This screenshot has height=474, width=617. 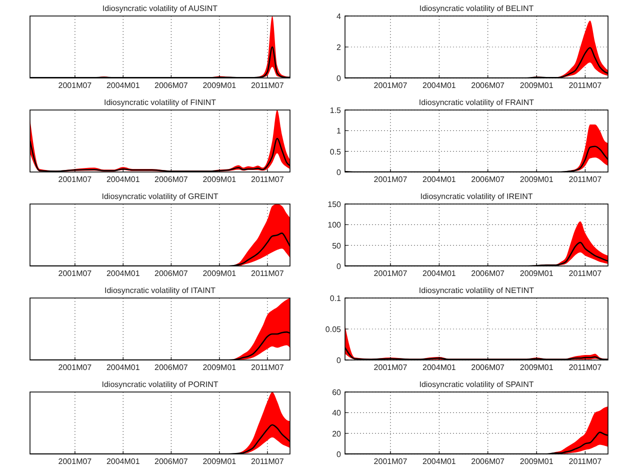 I want to click on chart-title: Idiosyncratic volatility of BELINT, so click(x=476, y=8).